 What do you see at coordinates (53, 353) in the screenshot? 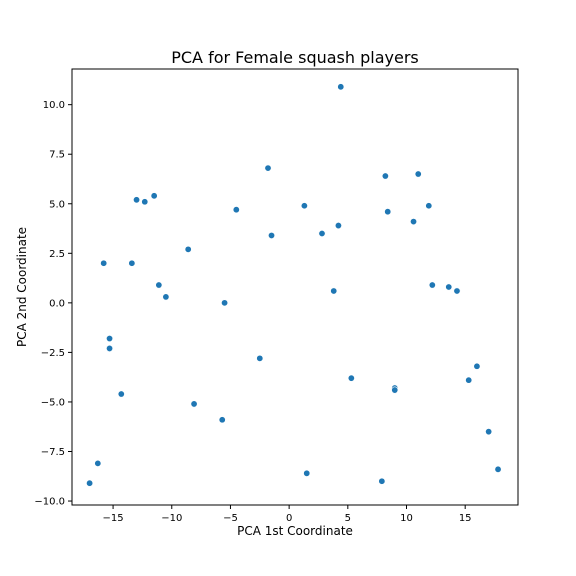
I see `y-tick-label: −2.5` at bounding box center [53, 353].